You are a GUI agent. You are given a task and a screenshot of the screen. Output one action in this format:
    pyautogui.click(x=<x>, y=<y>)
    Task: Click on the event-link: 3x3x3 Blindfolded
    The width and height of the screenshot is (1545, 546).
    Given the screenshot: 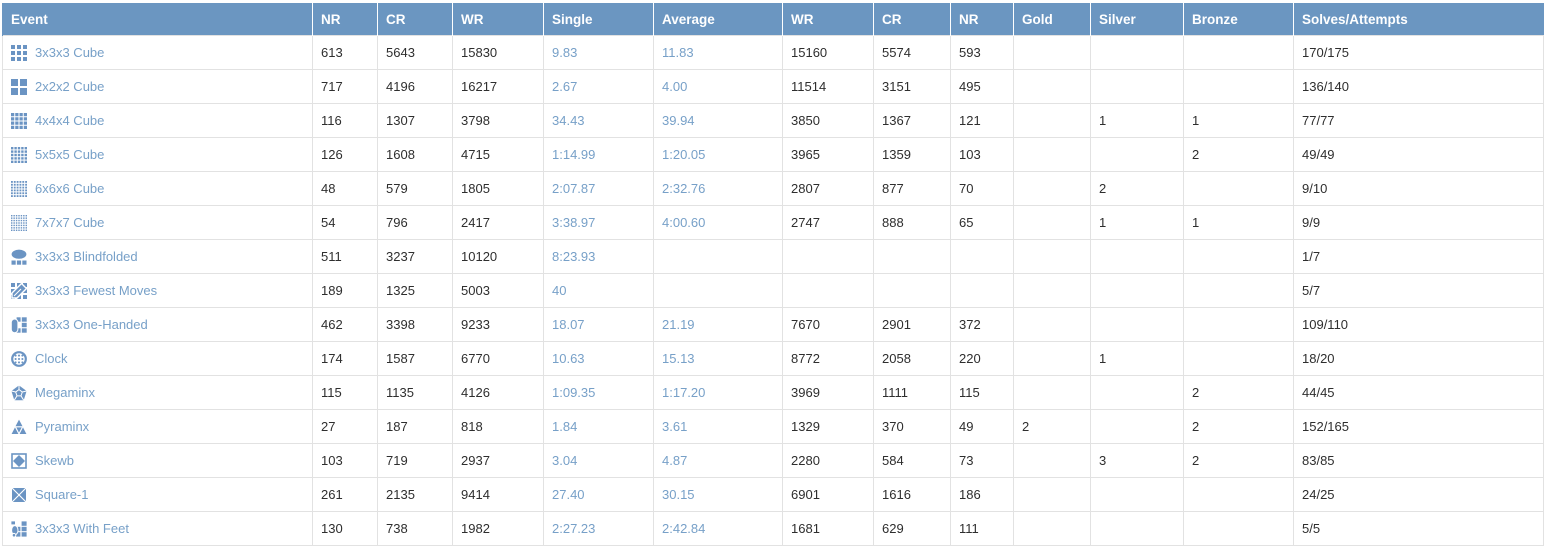 What is the action you would take?
    pyautogui.click(x=157, y=257)
    